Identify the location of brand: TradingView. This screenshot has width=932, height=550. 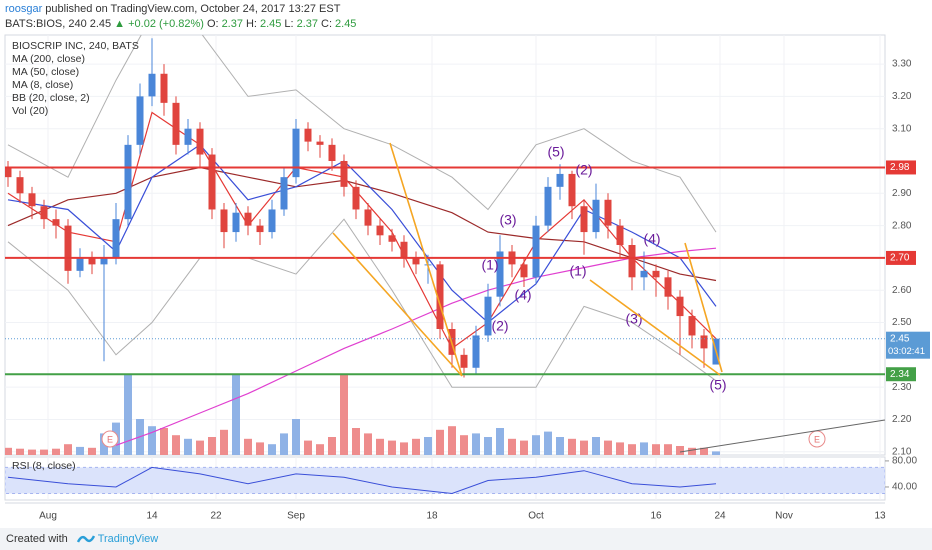
(128, 539).